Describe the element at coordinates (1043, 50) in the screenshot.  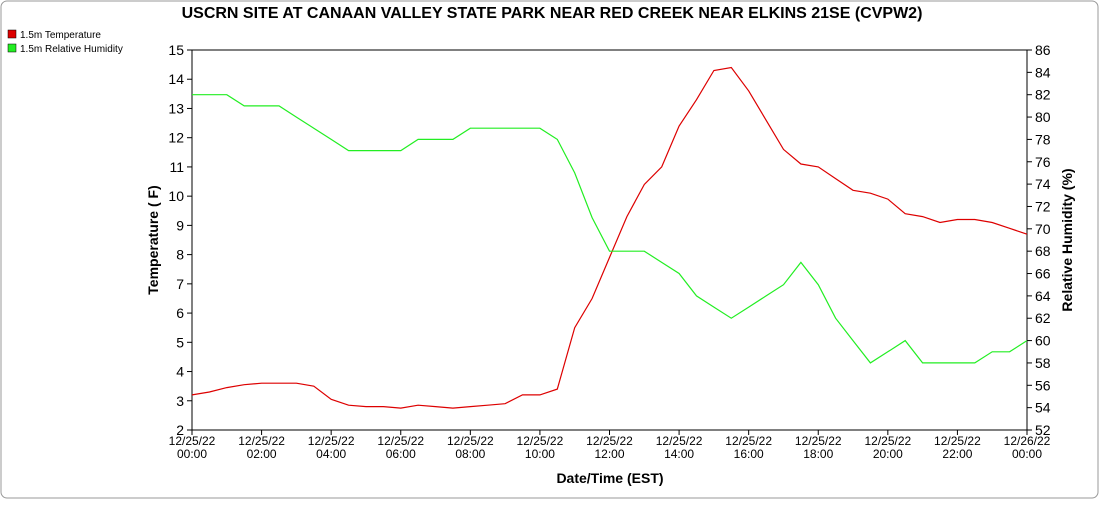
I see `y2-tick-label: 86` at that location.